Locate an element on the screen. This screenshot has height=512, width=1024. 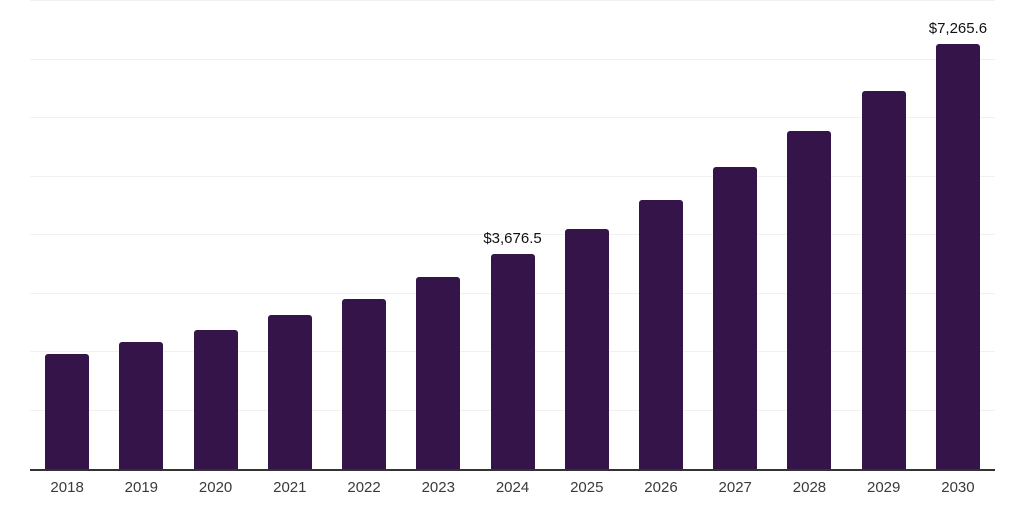
bar-column-2025 is located at coordinates (587, 235).